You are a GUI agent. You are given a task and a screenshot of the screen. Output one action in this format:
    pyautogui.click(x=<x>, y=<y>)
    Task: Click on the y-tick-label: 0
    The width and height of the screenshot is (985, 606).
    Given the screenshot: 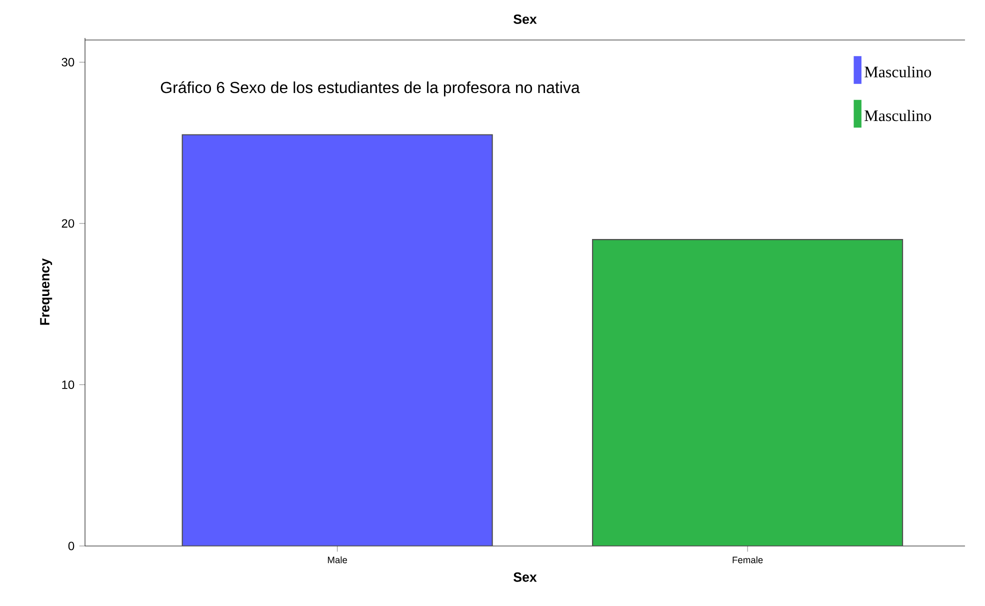 What is the action you would take?
    pyautogui.click(x=71, y=546)
    